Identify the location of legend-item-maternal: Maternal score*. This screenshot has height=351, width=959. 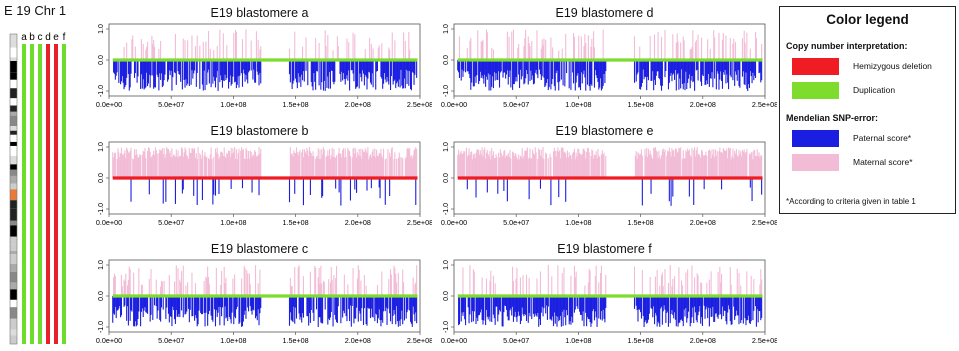
(872, 163).